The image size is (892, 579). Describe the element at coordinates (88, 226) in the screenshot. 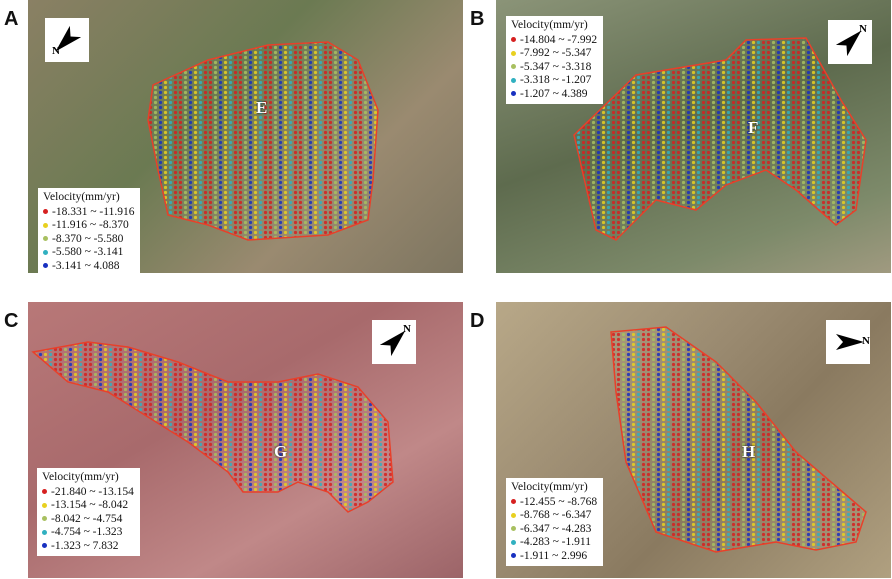

I see `legend-row: -11.916 ~ -8.370` at that location.